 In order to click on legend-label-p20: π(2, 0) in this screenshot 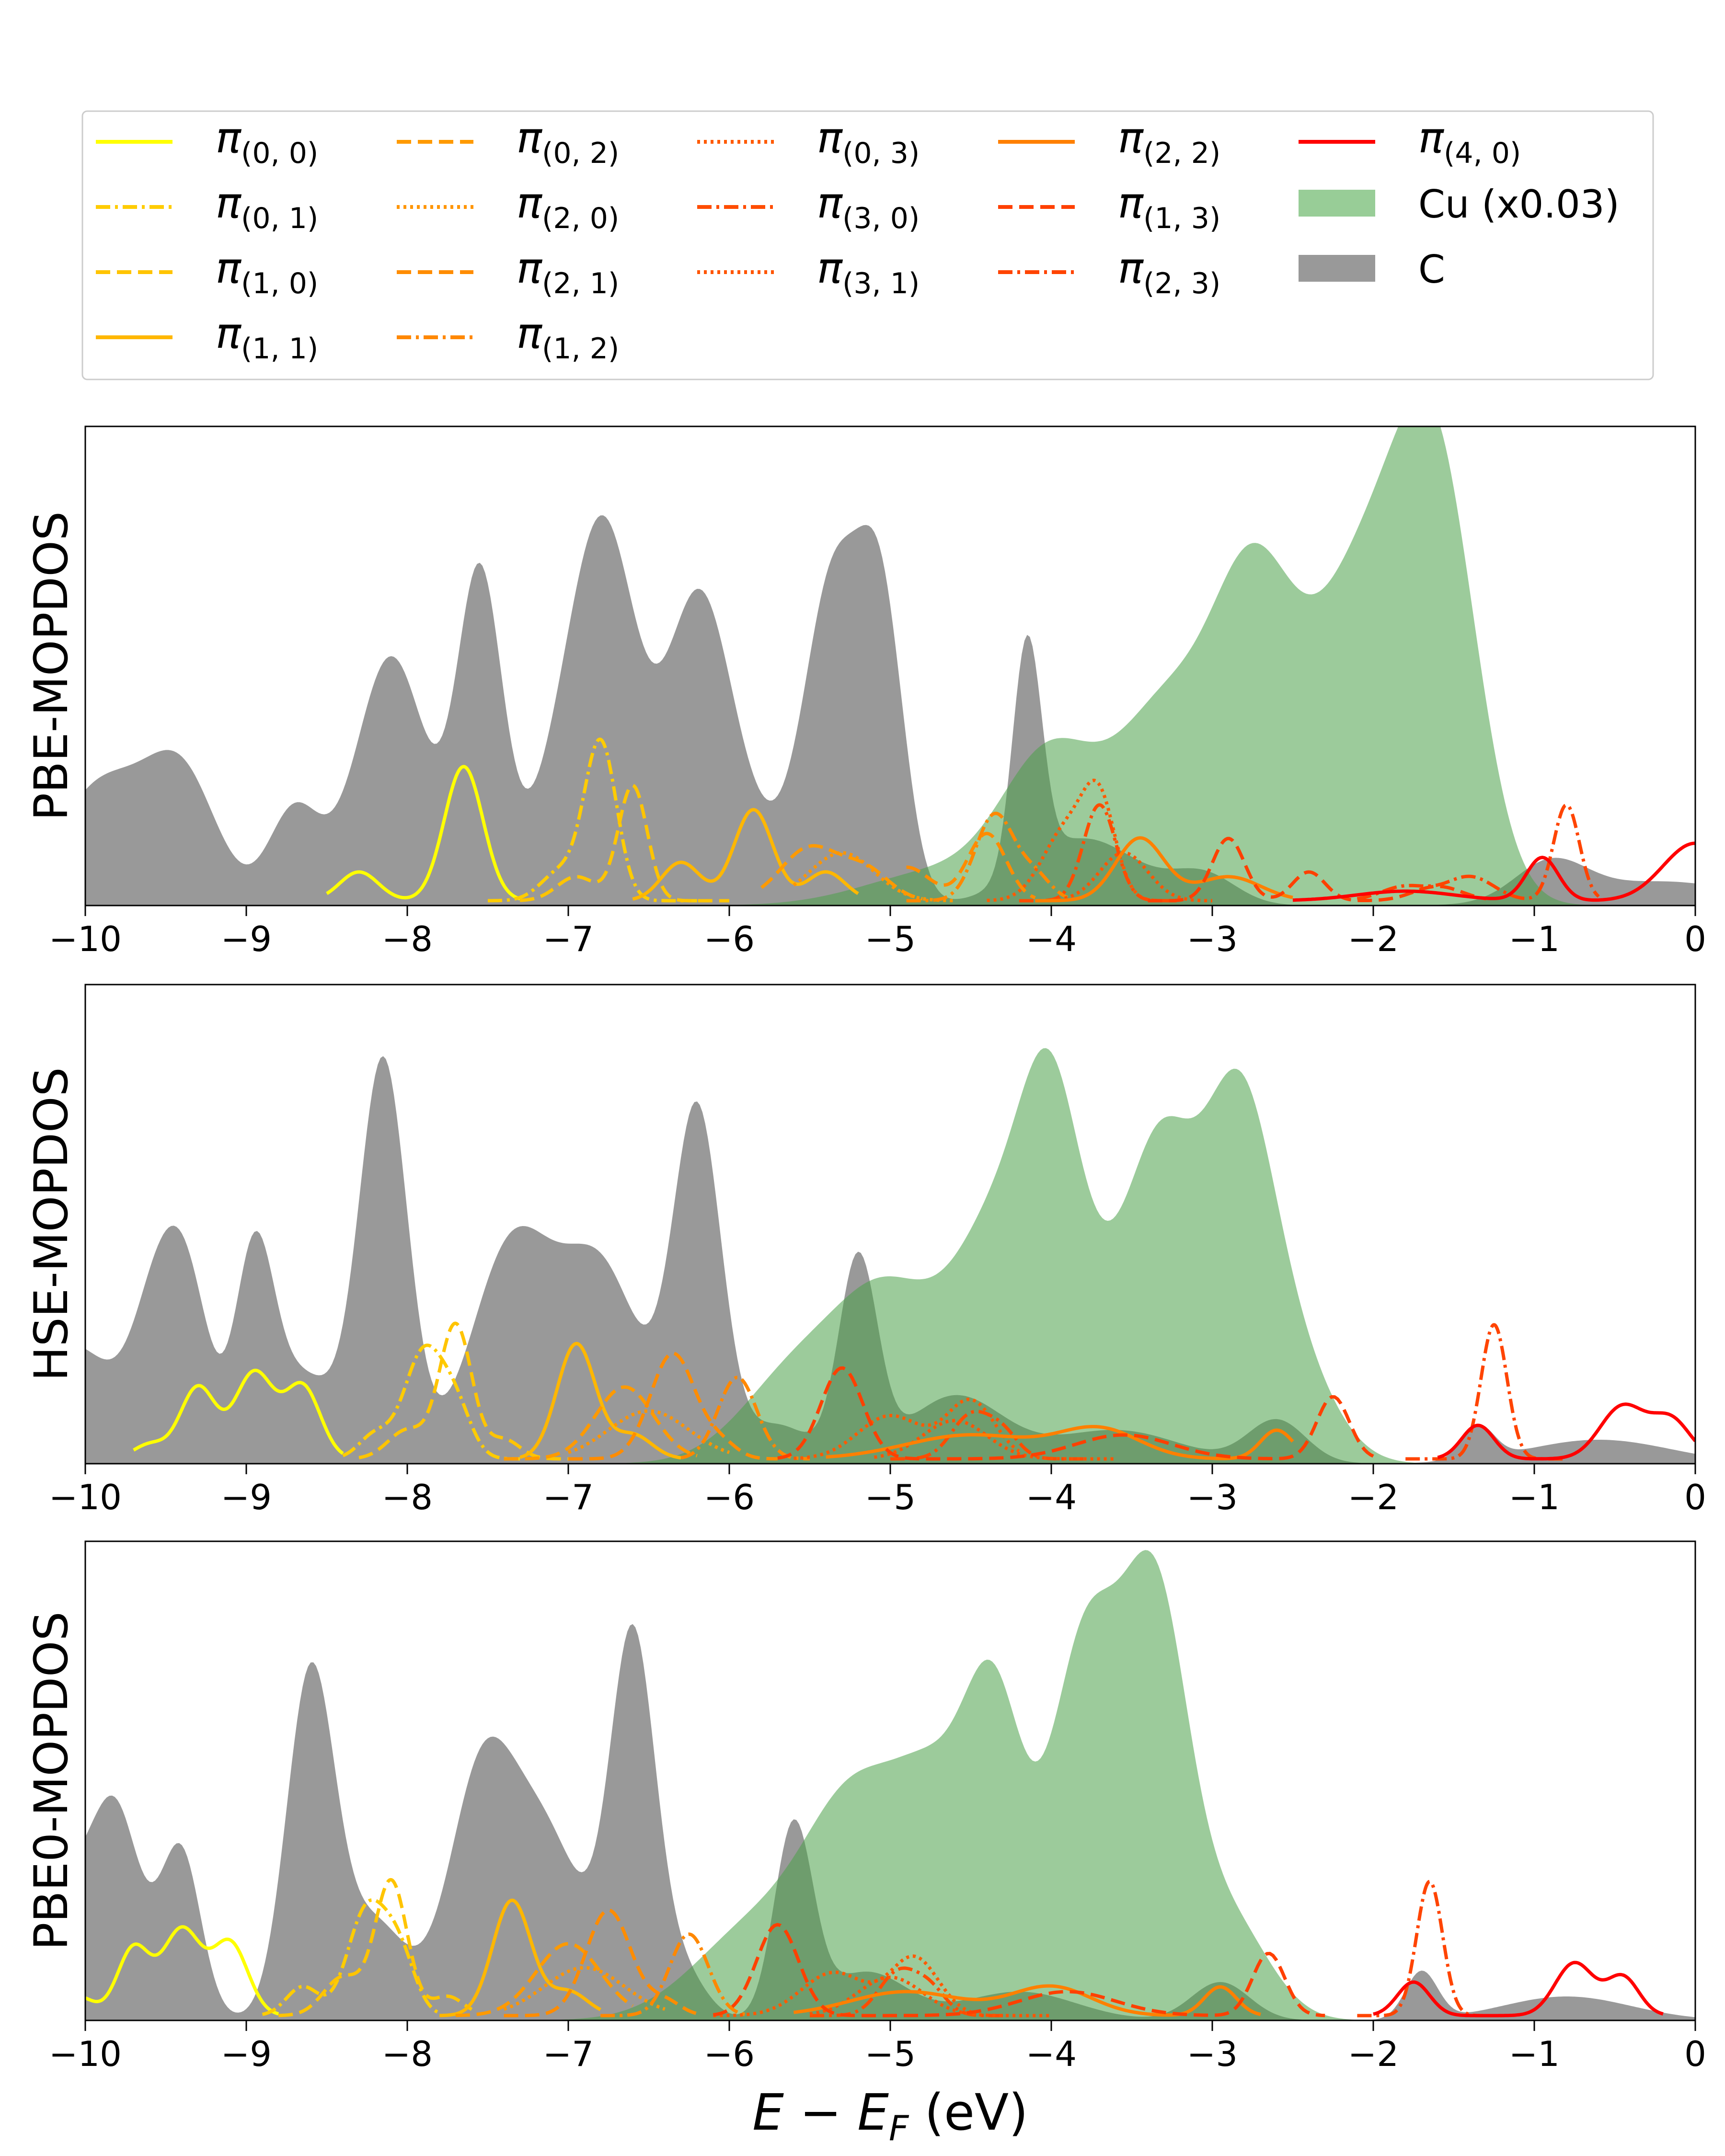, I will do `click(568, 206)`.